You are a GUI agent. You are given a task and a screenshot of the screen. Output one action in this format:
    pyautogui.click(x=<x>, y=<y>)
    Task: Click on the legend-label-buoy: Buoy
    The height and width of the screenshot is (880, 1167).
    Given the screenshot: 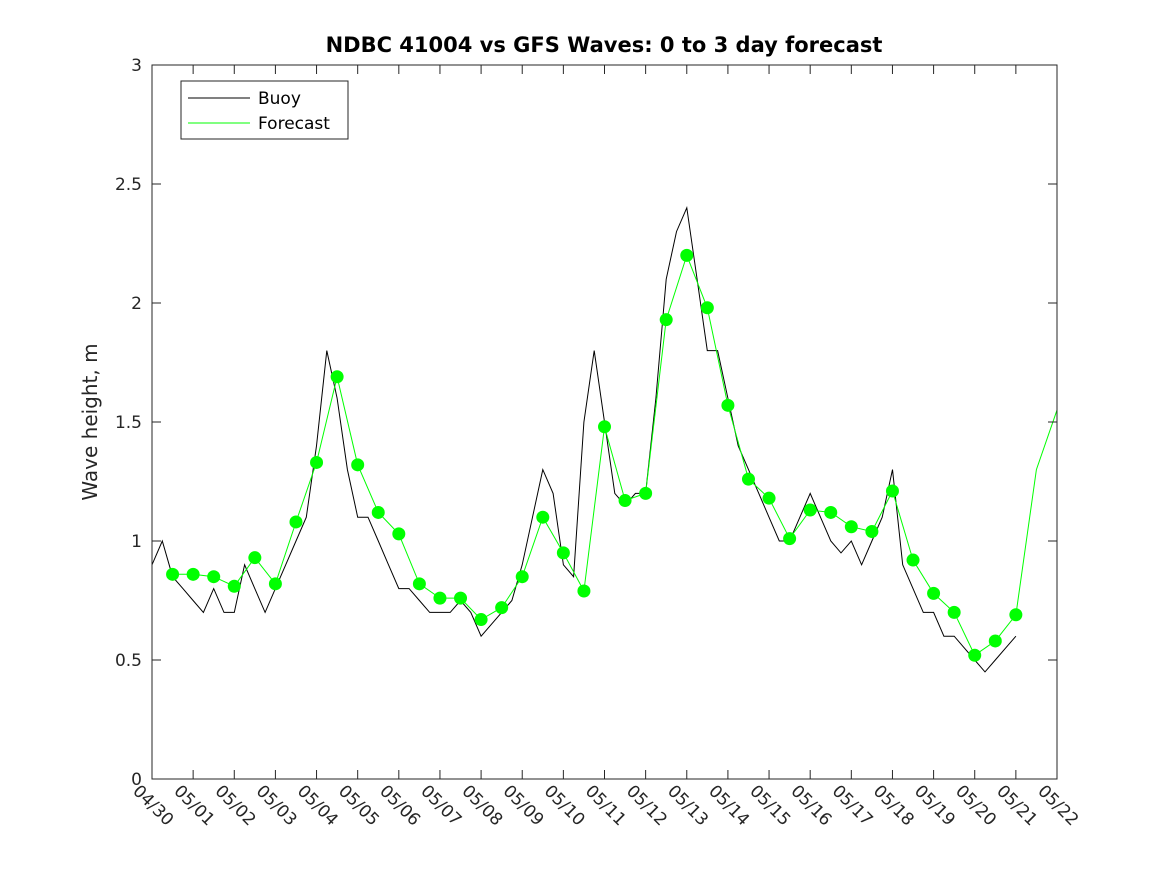 What is the action you would take?
    pyautogui.click(x=279, y=99)
    